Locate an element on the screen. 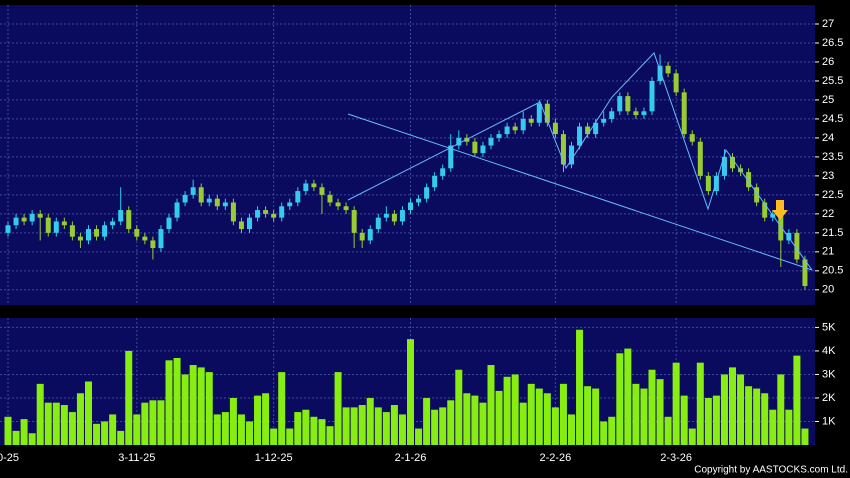 The width and height of the screenshot is (850, 478). y-tick-label: 24.5 is located at coordinates (832, 119).